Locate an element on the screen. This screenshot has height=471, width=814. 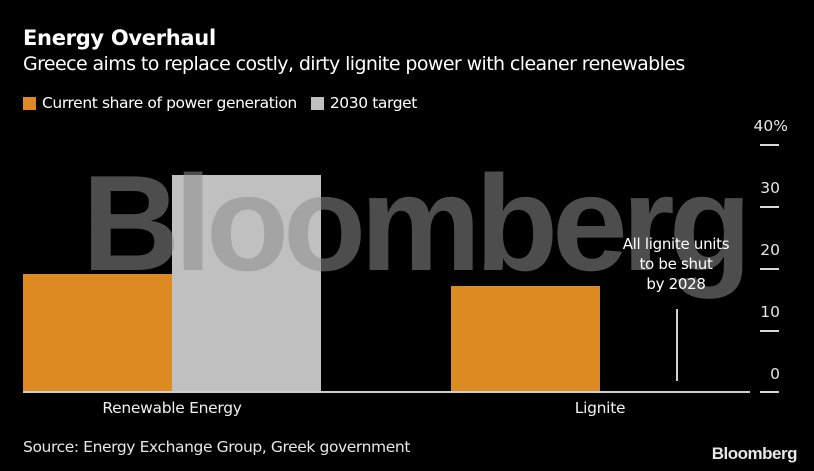
y-tick-label-0: 0 is located at coordinates (775, 374).